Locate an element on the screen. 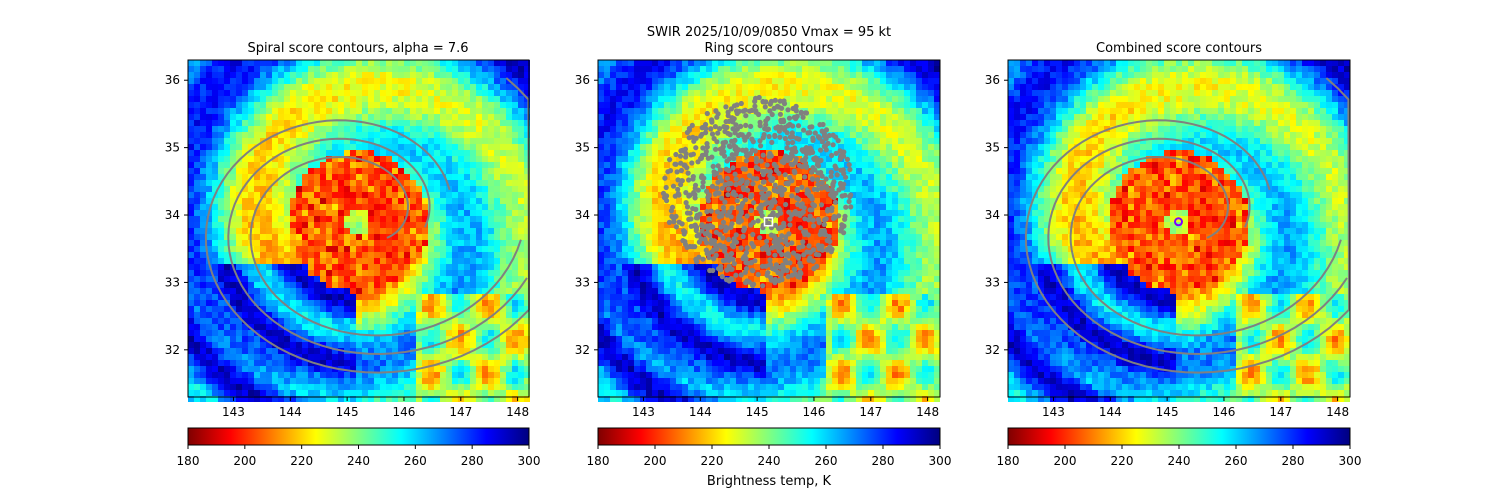 Image resolution: width=1500 pixels, height=500 pixels. colorbar-tick-label: 180 is located at coordinates (188, 461).